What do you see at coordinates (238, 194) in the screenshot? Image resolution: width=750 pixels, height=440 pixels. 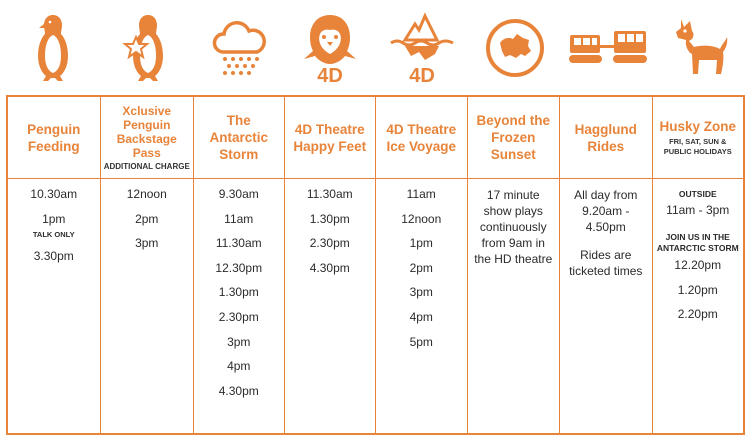 I see `time-entry: 9.30am` at bounding box center [238, 194].